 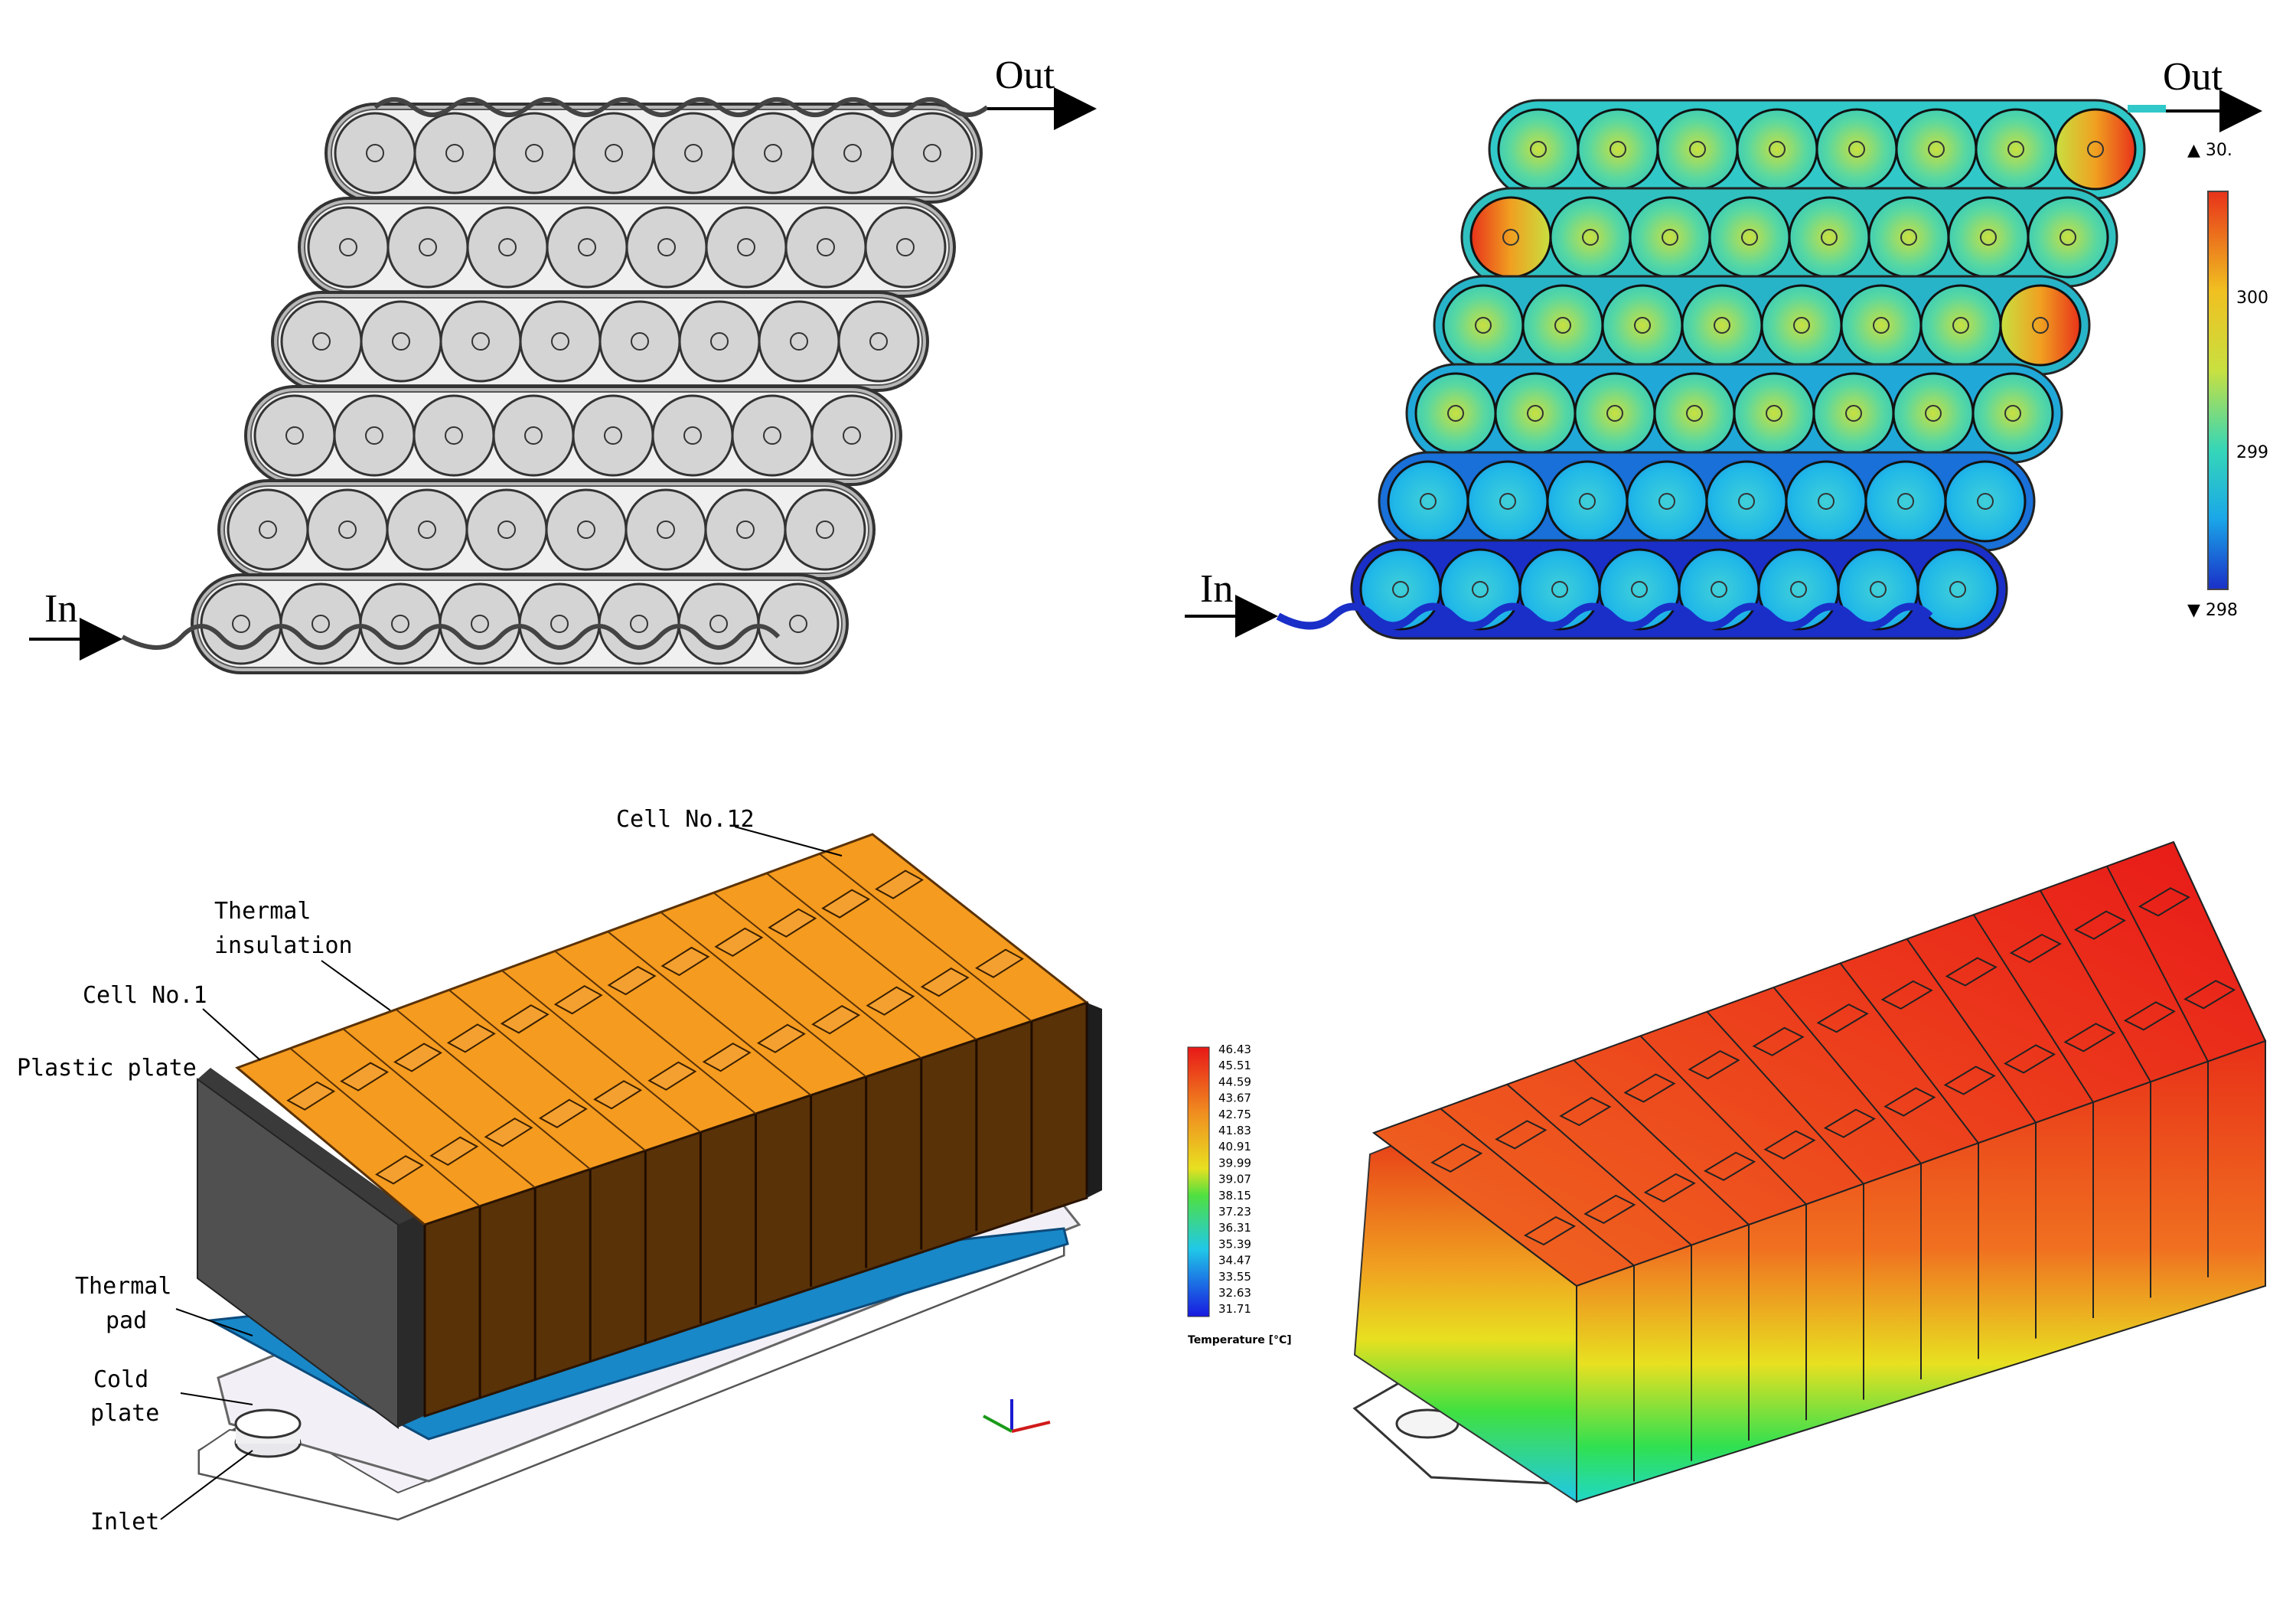 I want to click on label-cold-2: plate, so click(x=124, y=1413).